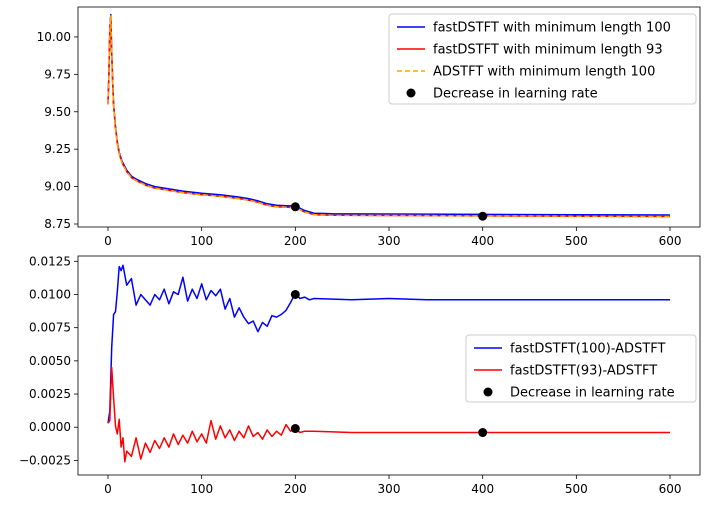 Image resolution: width=709 pixels, height=505 pixels. What do you see at coordinates (57, 187) in the screenshot?
I see `y-tick-label: 9.00` at bounding box center [57, 187].